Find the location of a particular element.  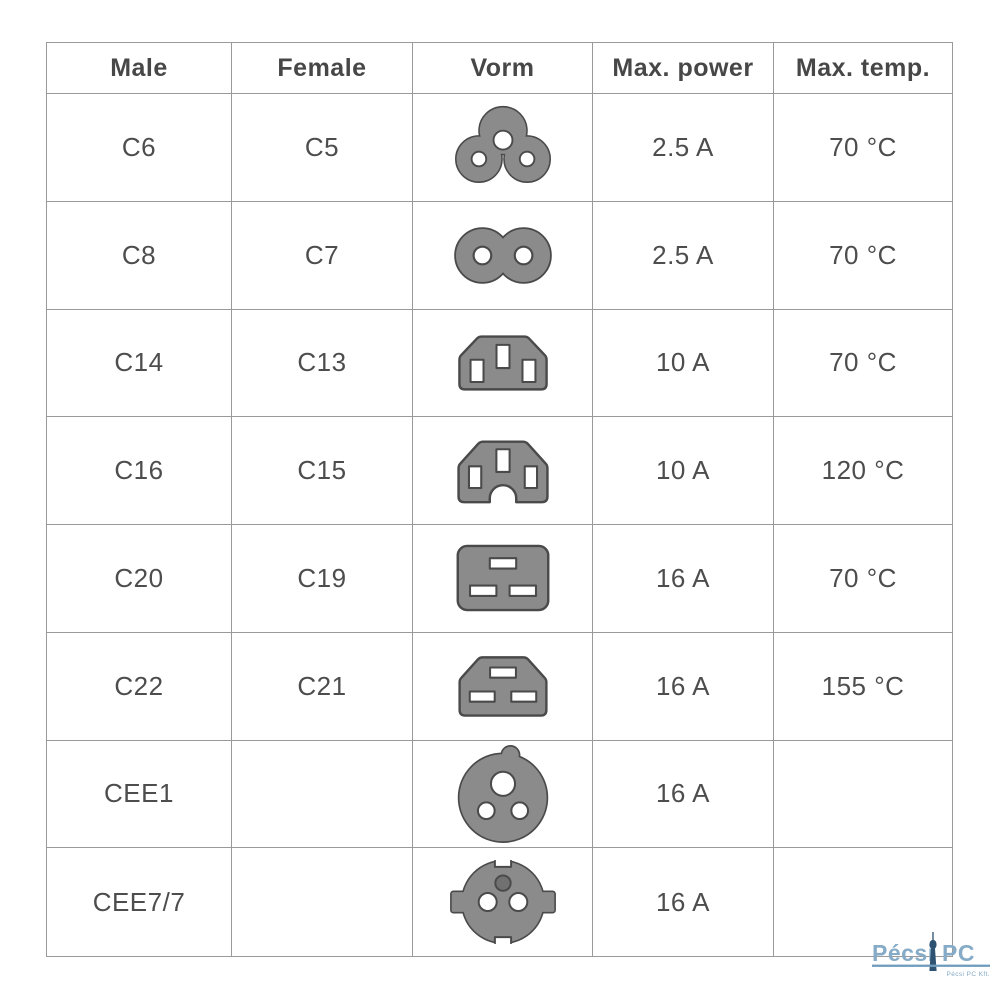

logo-subtext: Pécsi PC Kft. is located at coordinates (969, 974).